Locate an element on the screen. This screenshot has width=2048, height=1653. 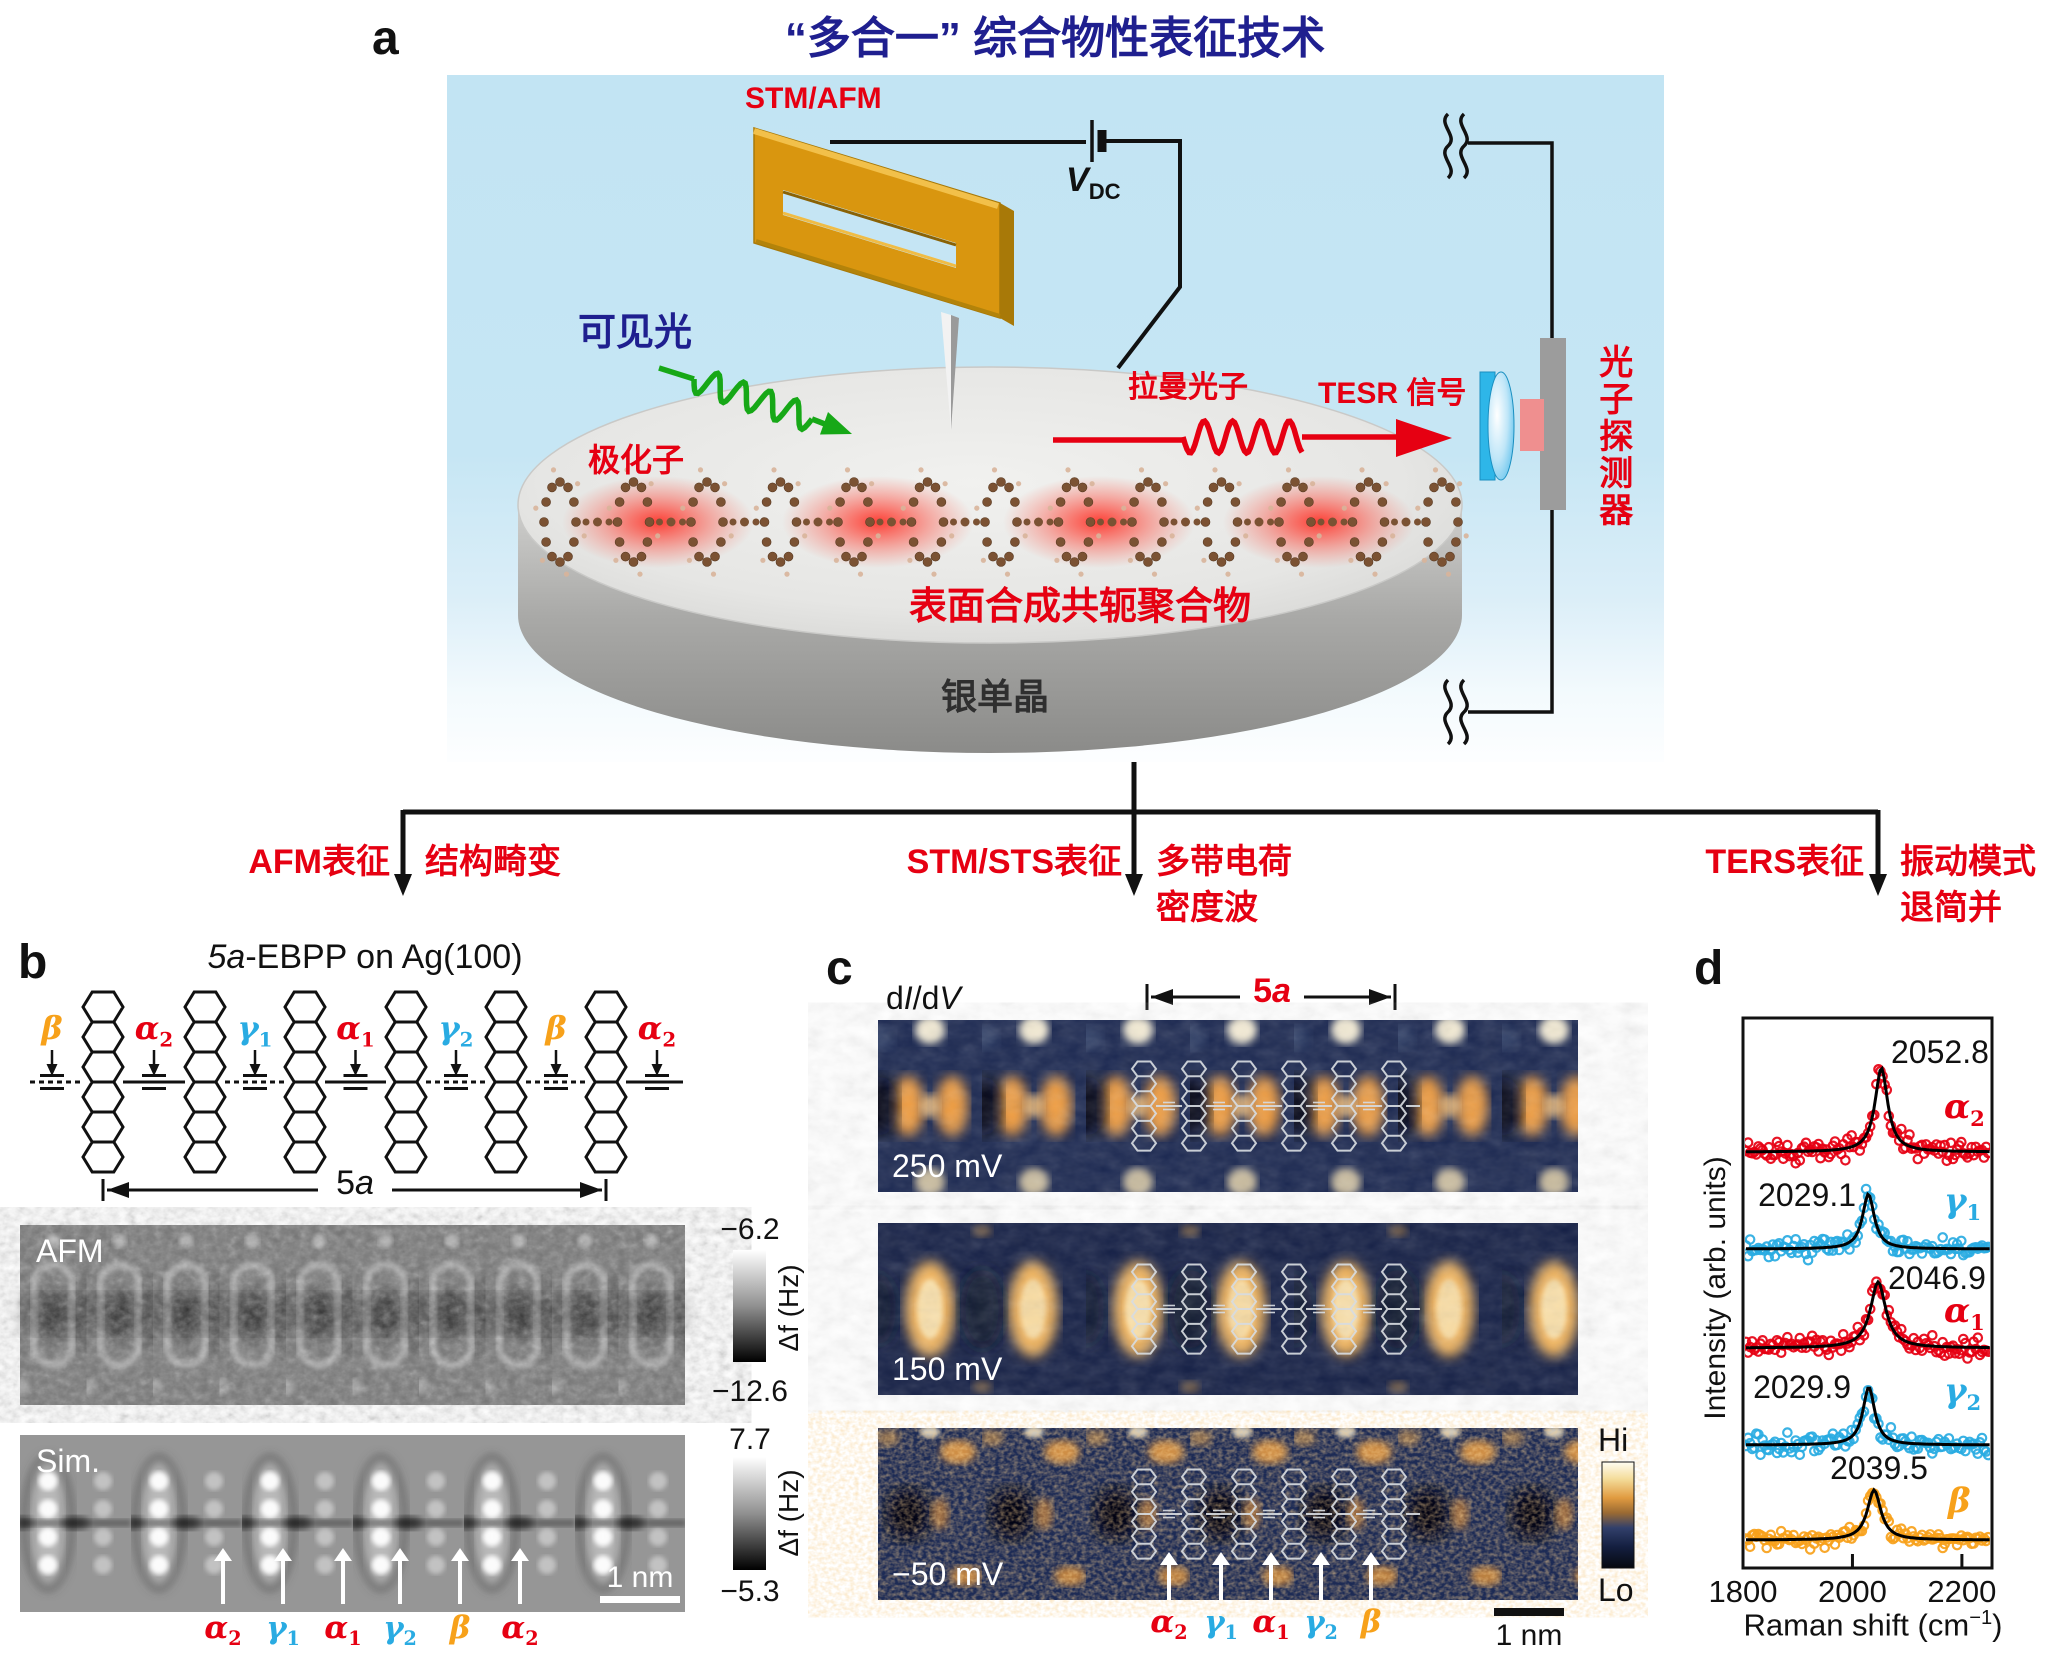
afm-cbar-max: −6.2 is located at coordinates (750, 1229).